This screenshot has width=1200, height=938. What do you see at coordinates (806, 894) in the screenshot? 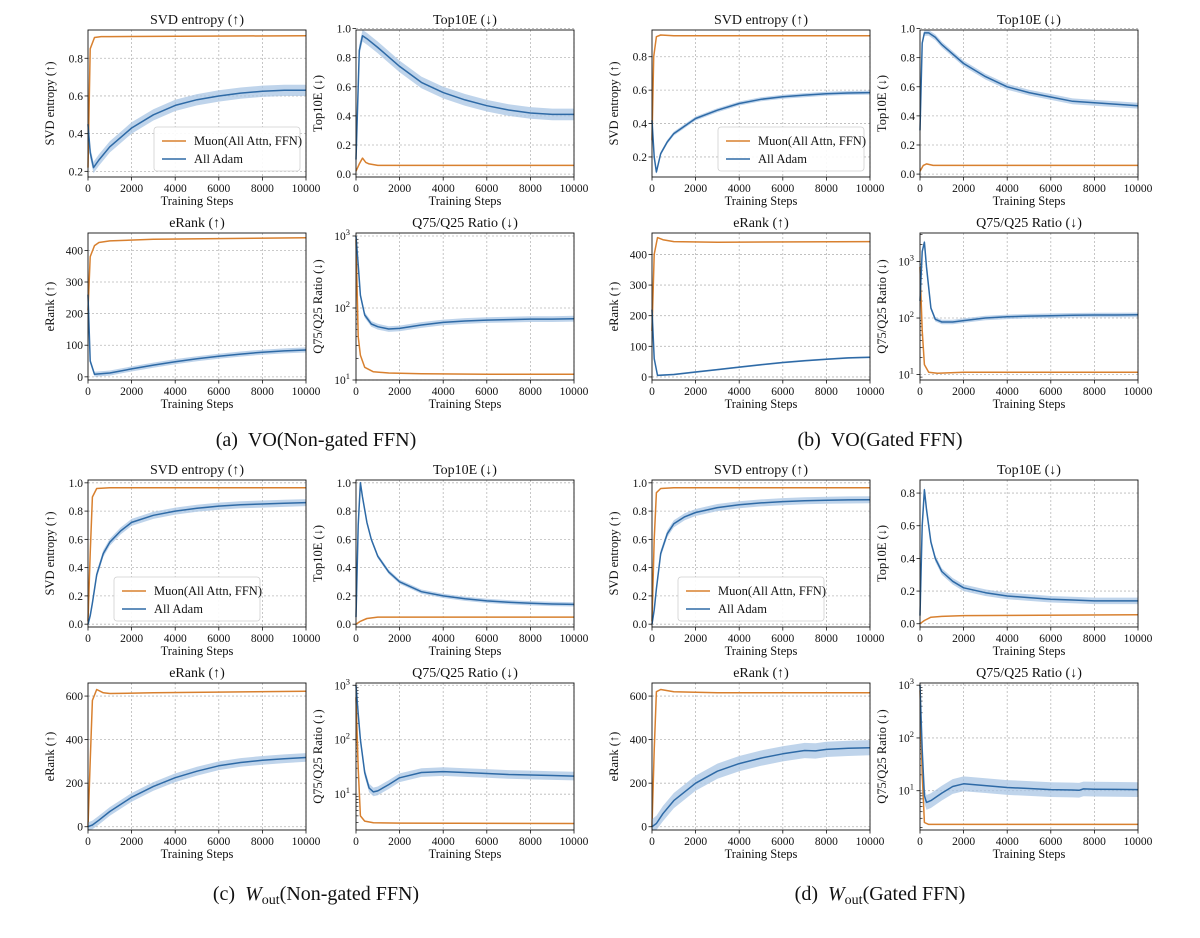
I see `caption-prefix: (d)` at bounding box center [806, 894].